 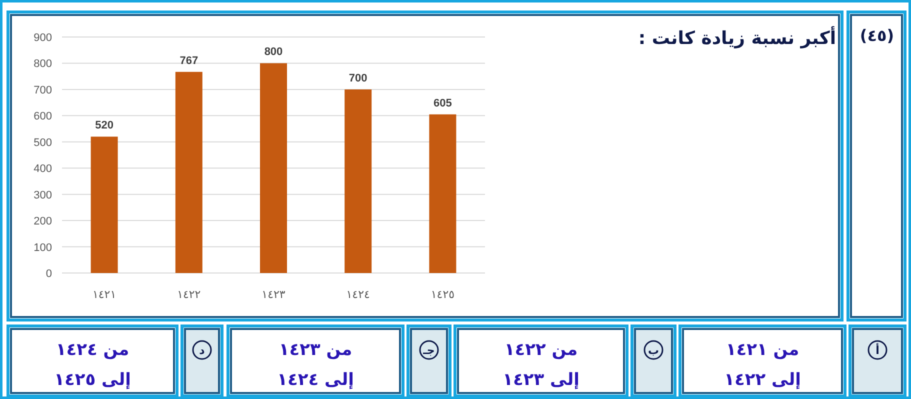 What do you see at coordinates (104, 294) in the screenshot?
I see `x-tick-label: ١٤٢١` at bounding box center [104, 294].